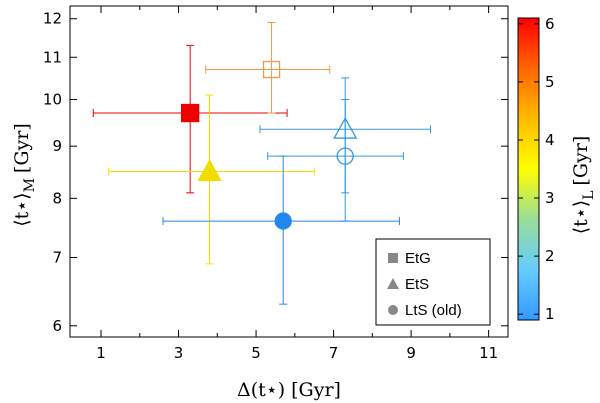 Image resolution: width=600 pixels, height=403 pixels. I want to click on colorbar-tick-label: 5, so click(550, 82).